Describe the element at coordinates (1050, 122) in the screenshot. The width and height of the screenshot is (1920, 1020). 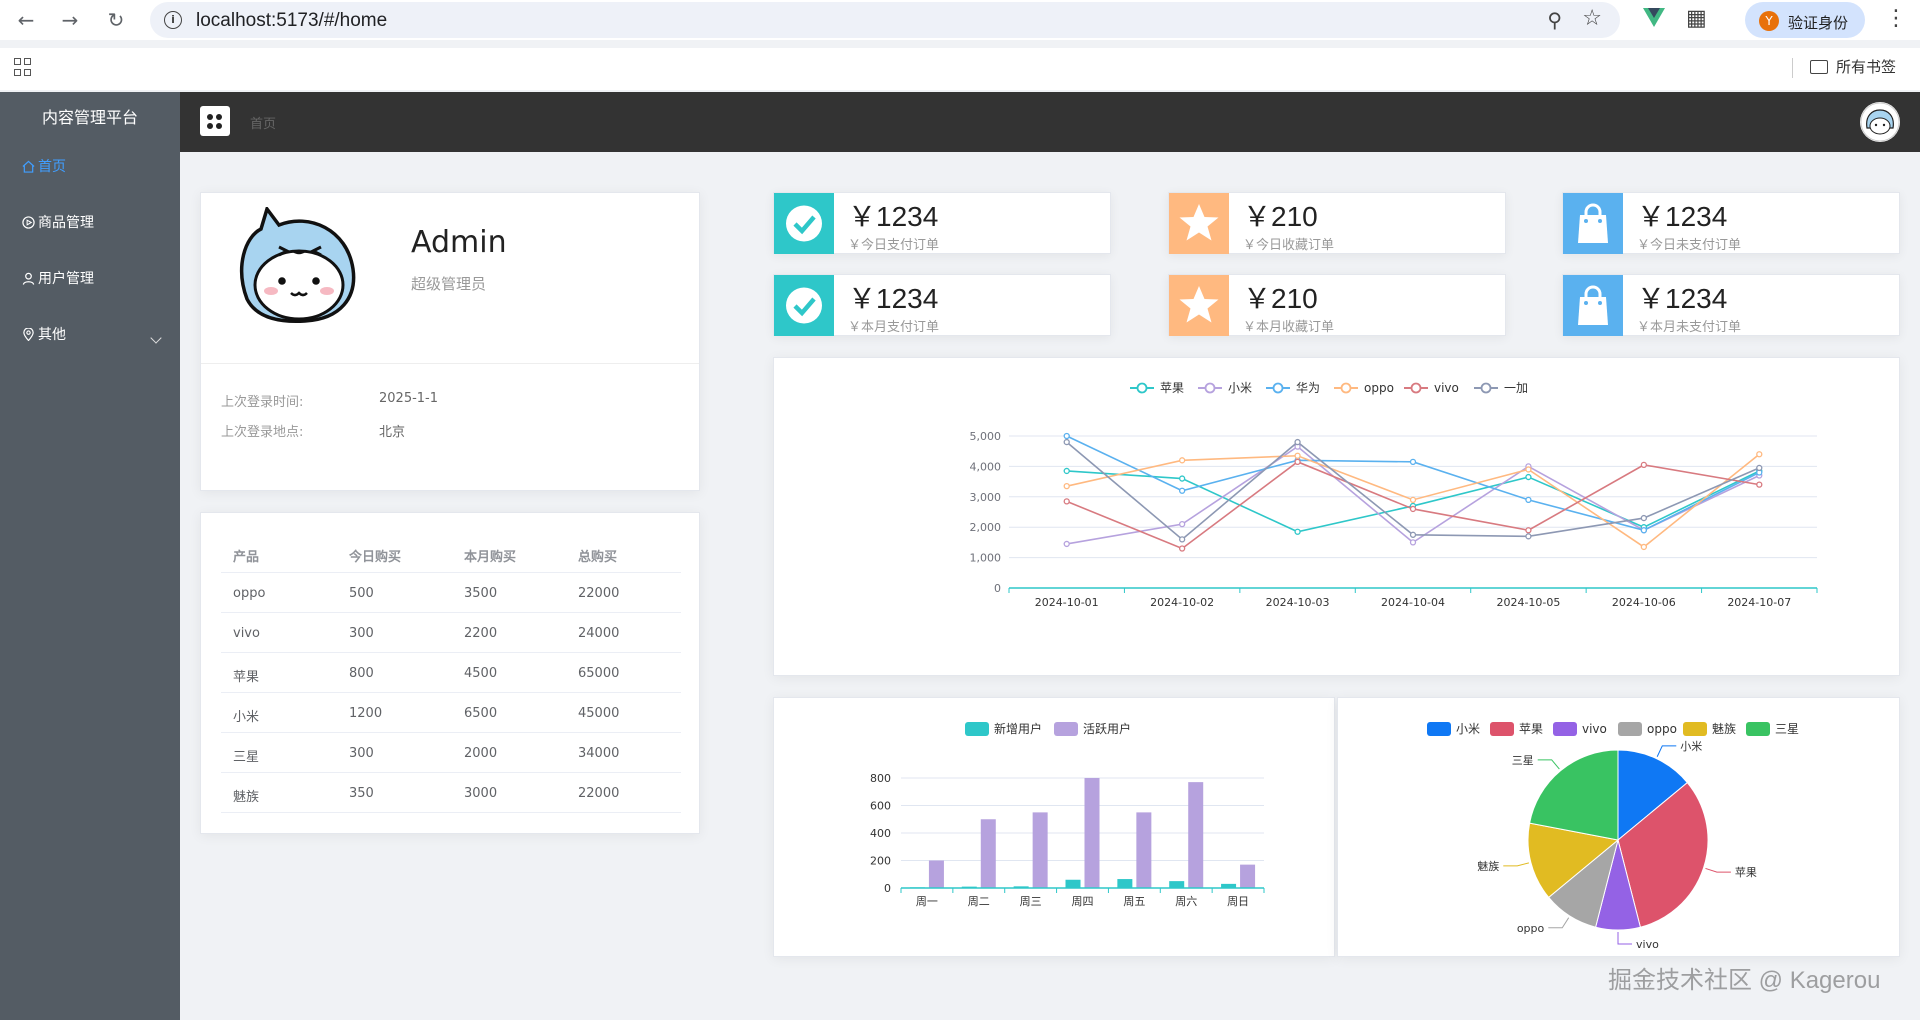
I see `top-header: 首页` at that location.